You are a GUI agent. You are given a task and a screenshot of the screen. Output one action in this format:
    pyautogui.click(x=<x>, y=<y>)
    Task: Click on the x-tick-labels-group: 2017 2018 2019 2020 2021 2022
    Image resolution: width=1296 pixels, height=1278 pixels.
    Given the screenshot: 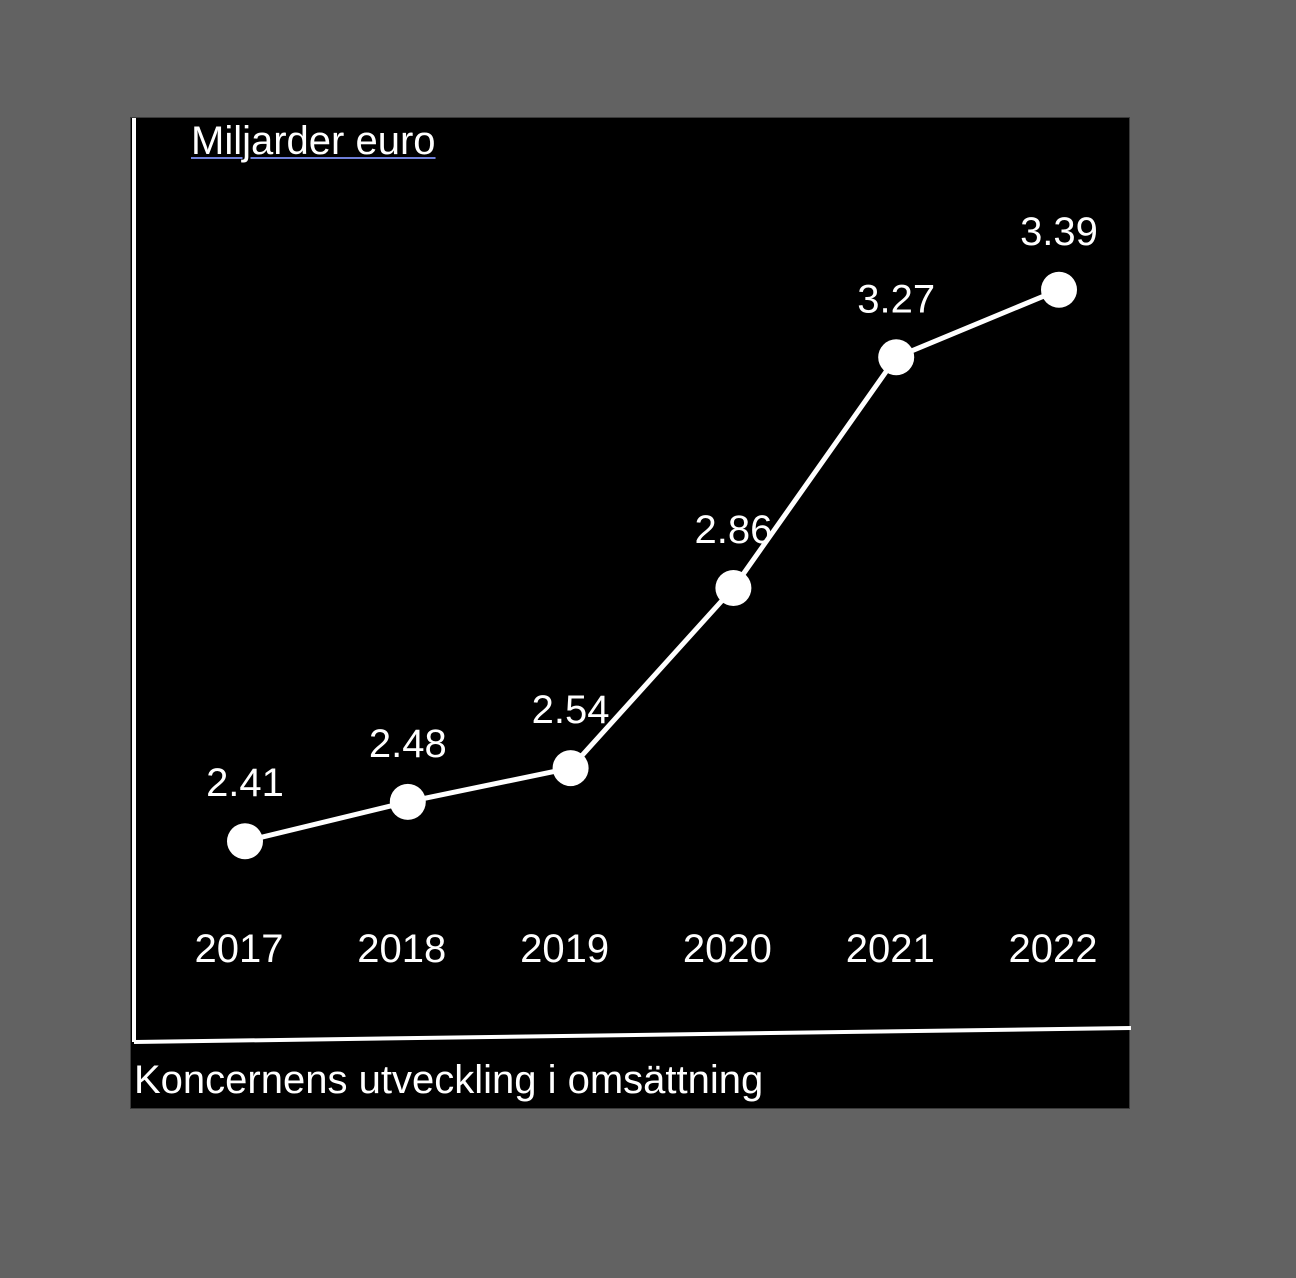 What is the action you would take?
    pyautogui.click(x=646, y=949)
    